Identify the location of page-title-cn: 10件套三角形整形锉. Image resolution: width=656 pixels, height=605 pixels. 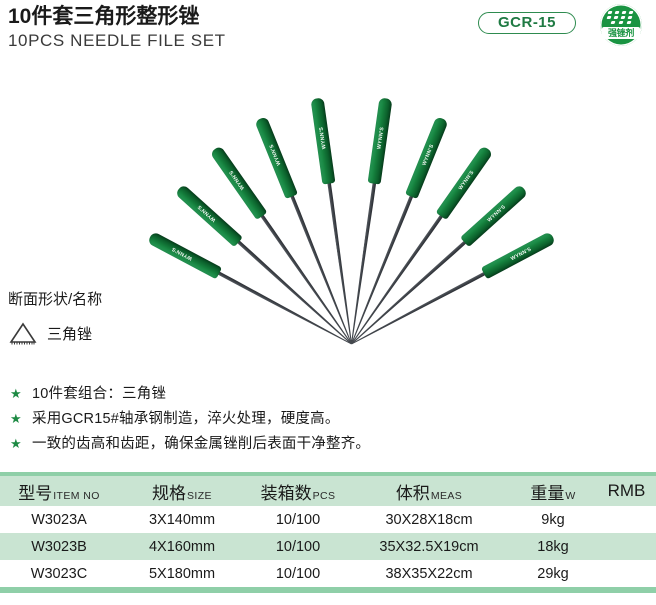
(104, 16).